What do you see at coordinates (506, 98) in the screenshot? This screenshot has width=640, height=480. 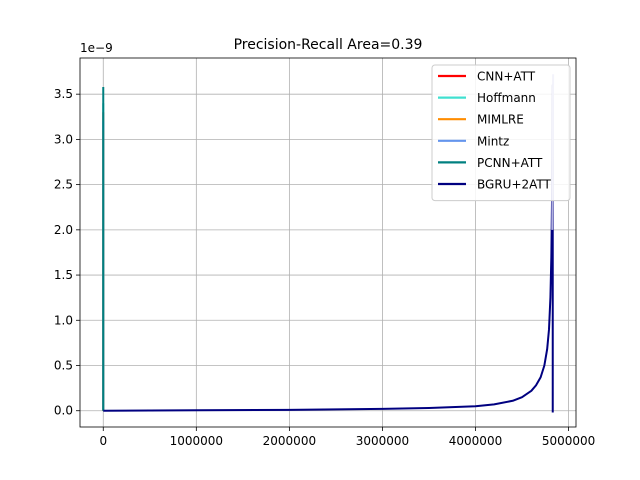 I see `legend-label-hoffmann: Hoffmann` at bounding box center [506, 98].